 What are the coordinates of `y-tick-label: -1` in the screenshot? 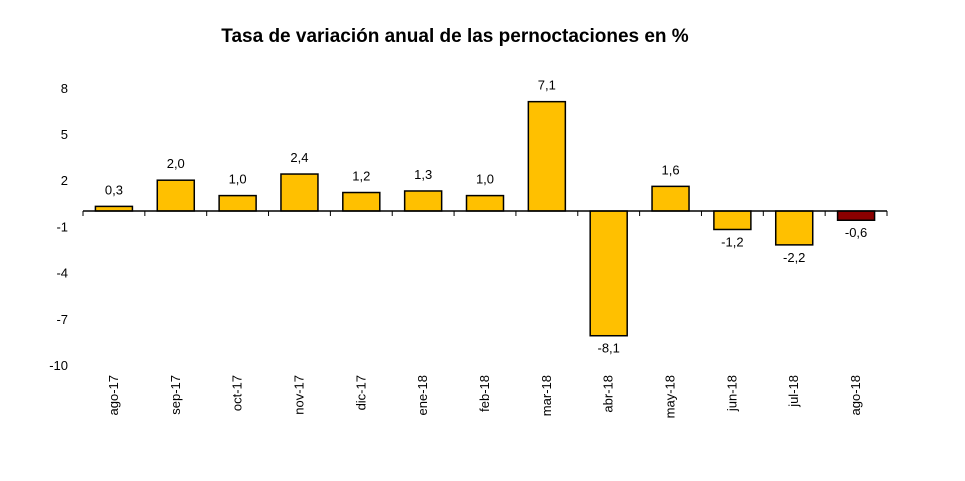 It's located at (62, 226).